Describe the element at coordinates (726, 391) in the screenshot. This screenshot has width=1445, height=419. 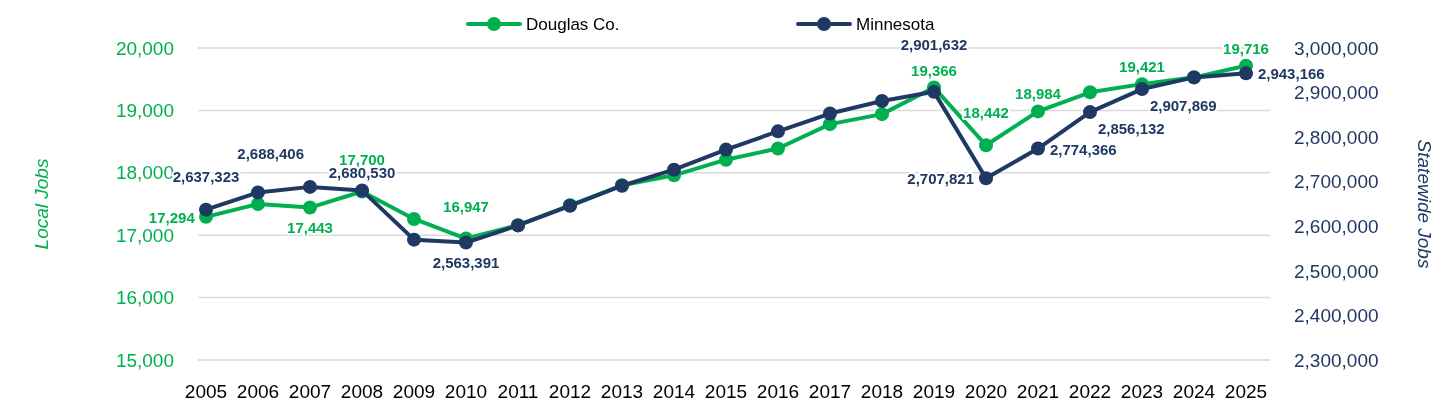
I see `x-tick-label: 2015` at that location.